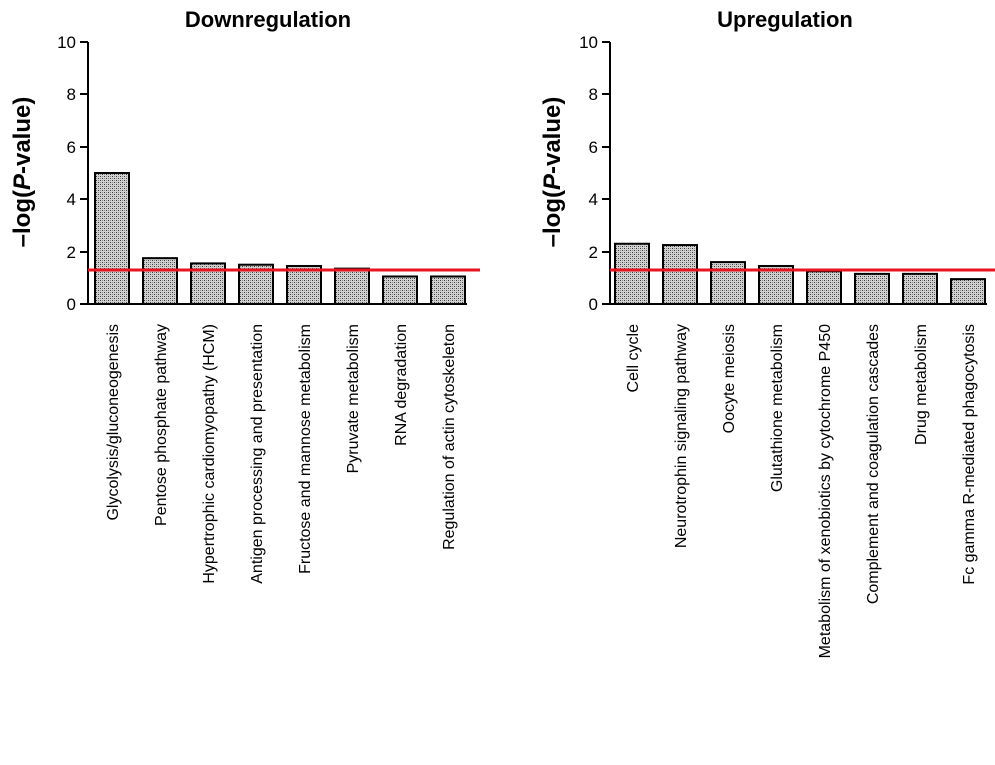 This screenshot has height=765, width=995. What do you see at coordinates (449, 437) in the screenshot?
I see `category-label: Regulation of actin cytoskeleton` at bounding box center [449, 437].